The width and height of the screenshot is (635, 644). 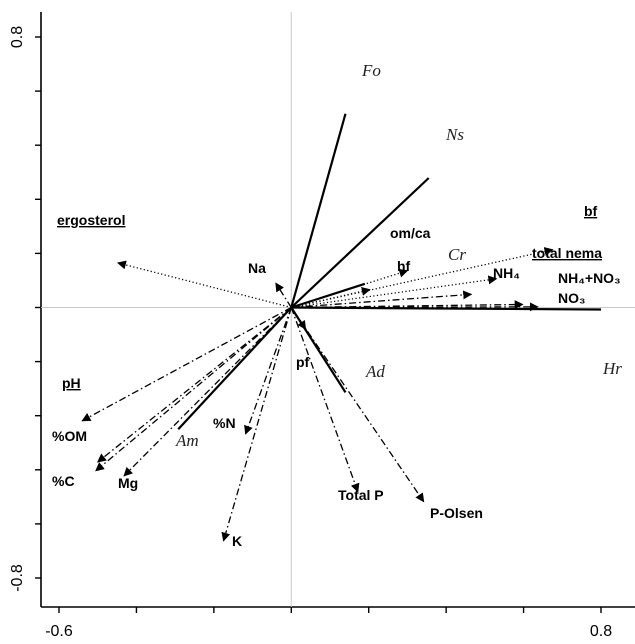 I want to click on species-label-hr: Hr, so click(x=612, y=368).